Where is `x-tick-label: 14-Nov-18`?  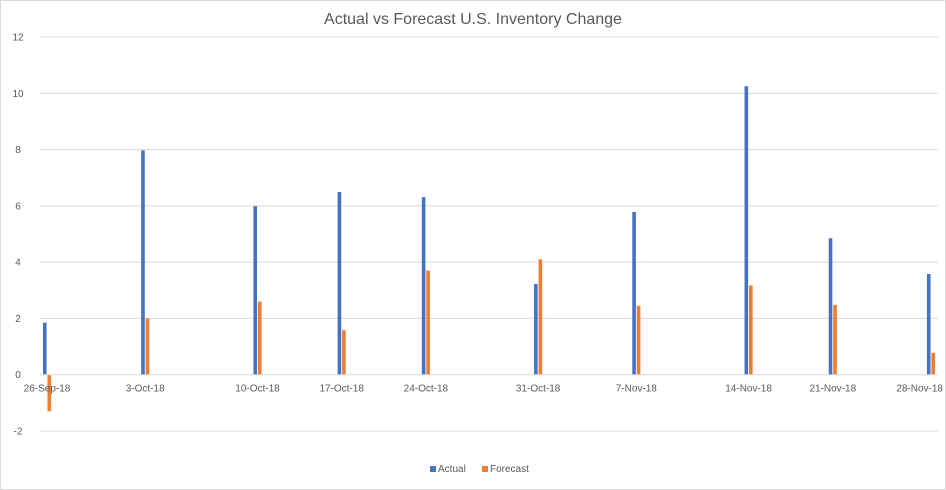
x-tick-label: 14-Nov-18 is located at coordinates (748, 389).